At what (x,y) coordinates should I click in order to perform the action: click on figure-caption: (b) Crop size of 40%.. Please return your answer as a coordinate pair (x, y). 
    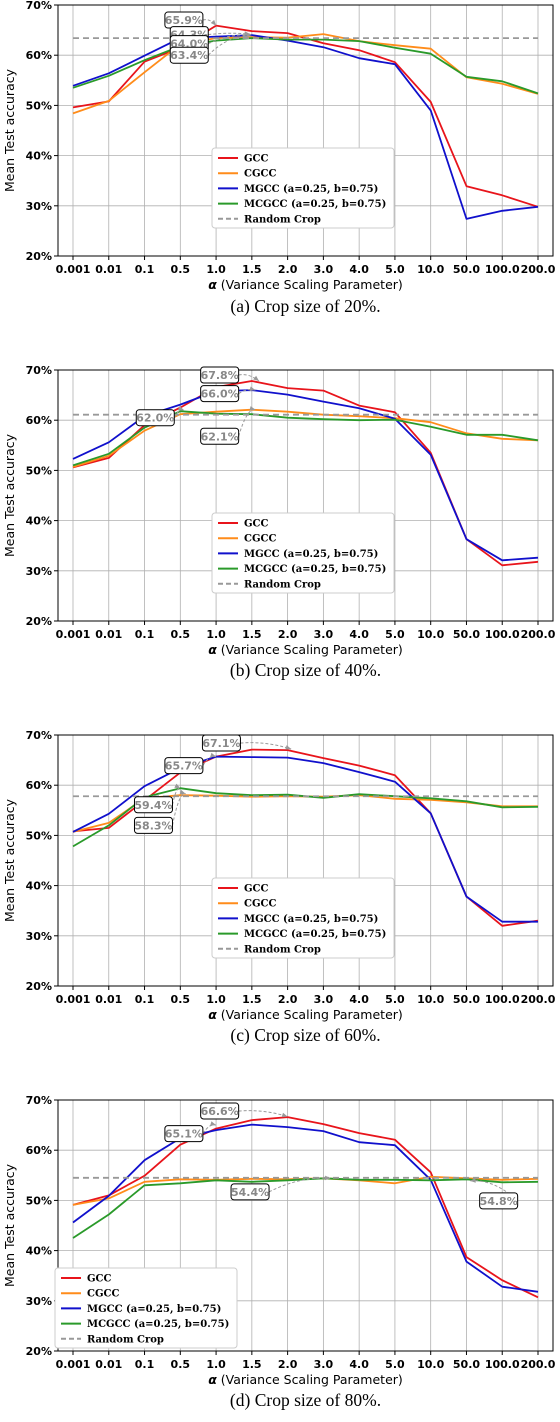
    Looking at the image, I should click on (305, 670).